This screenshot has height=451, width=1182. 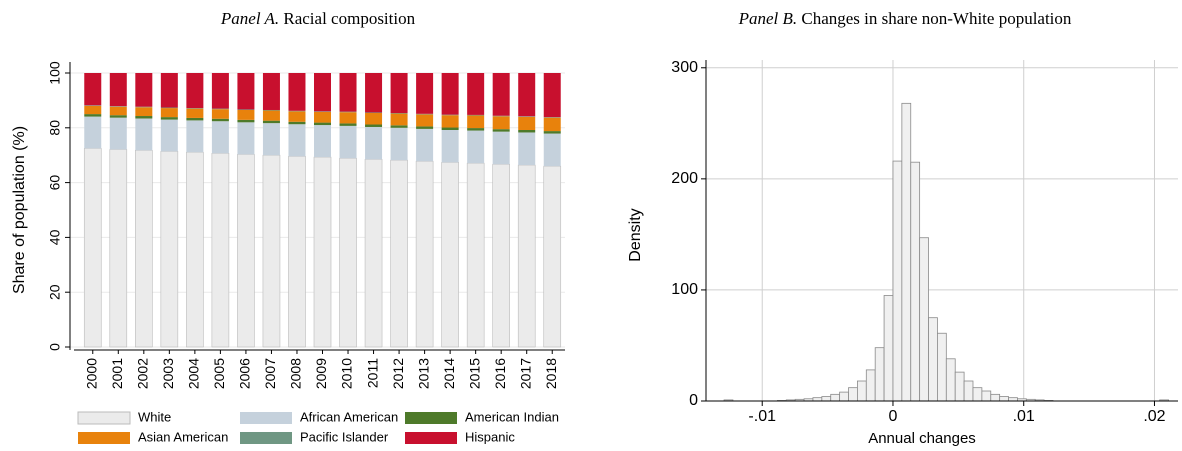 I want to click on x-tick-label: 2009, so click(x=321, y=373).